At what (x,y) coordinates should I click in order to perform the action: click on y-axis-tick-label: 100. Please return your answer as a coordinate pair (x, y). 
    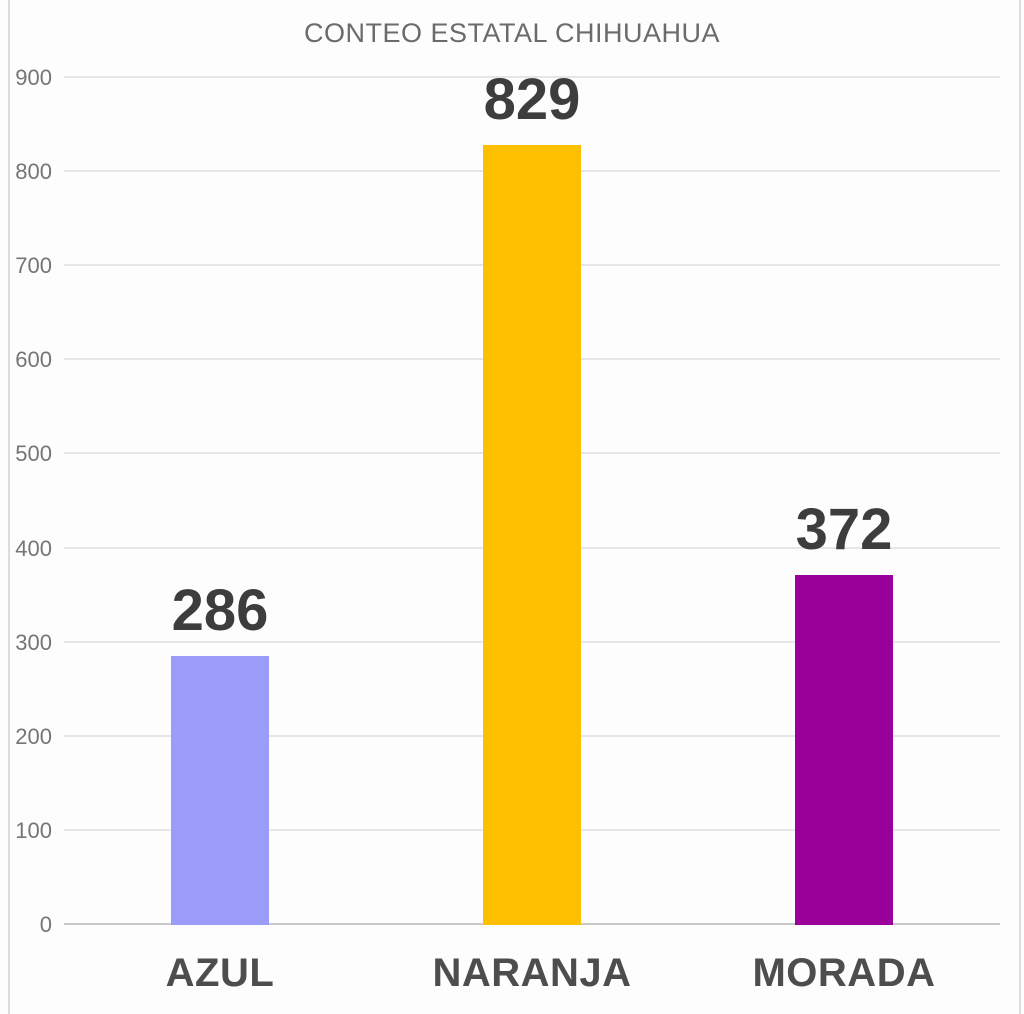
    Looking at the image, I should click on (33, 830).